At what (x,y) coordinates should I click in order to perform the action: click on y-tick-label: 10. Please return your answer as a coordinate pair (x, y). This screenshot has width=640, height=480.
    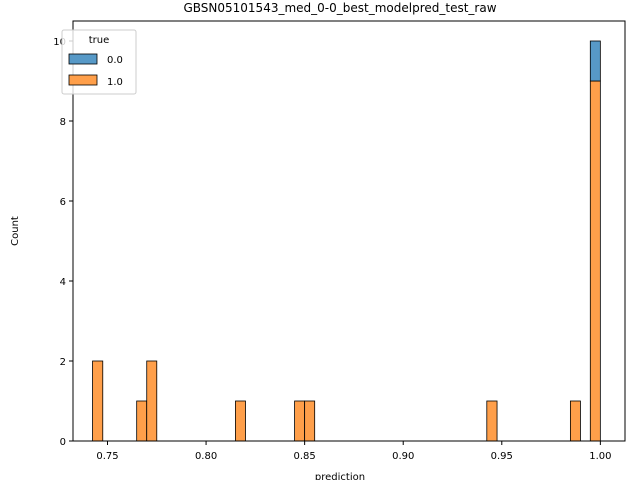
    Looking at the image, I should click on (59, 42).